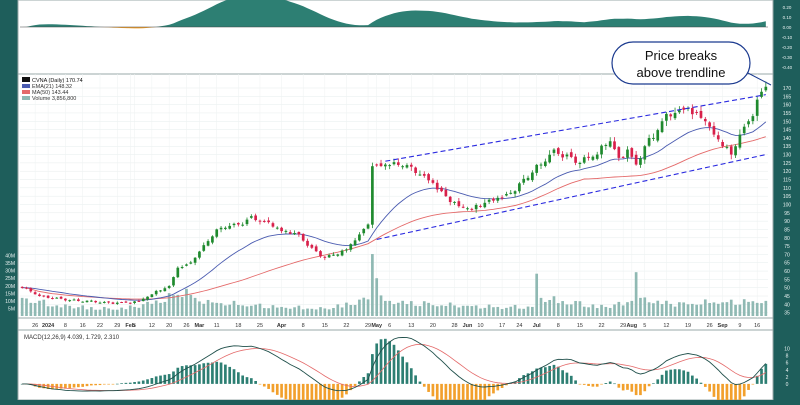 This screenshot has width=800, height=405. I want to click on date-tick-label: Jul, so click(537, 326).